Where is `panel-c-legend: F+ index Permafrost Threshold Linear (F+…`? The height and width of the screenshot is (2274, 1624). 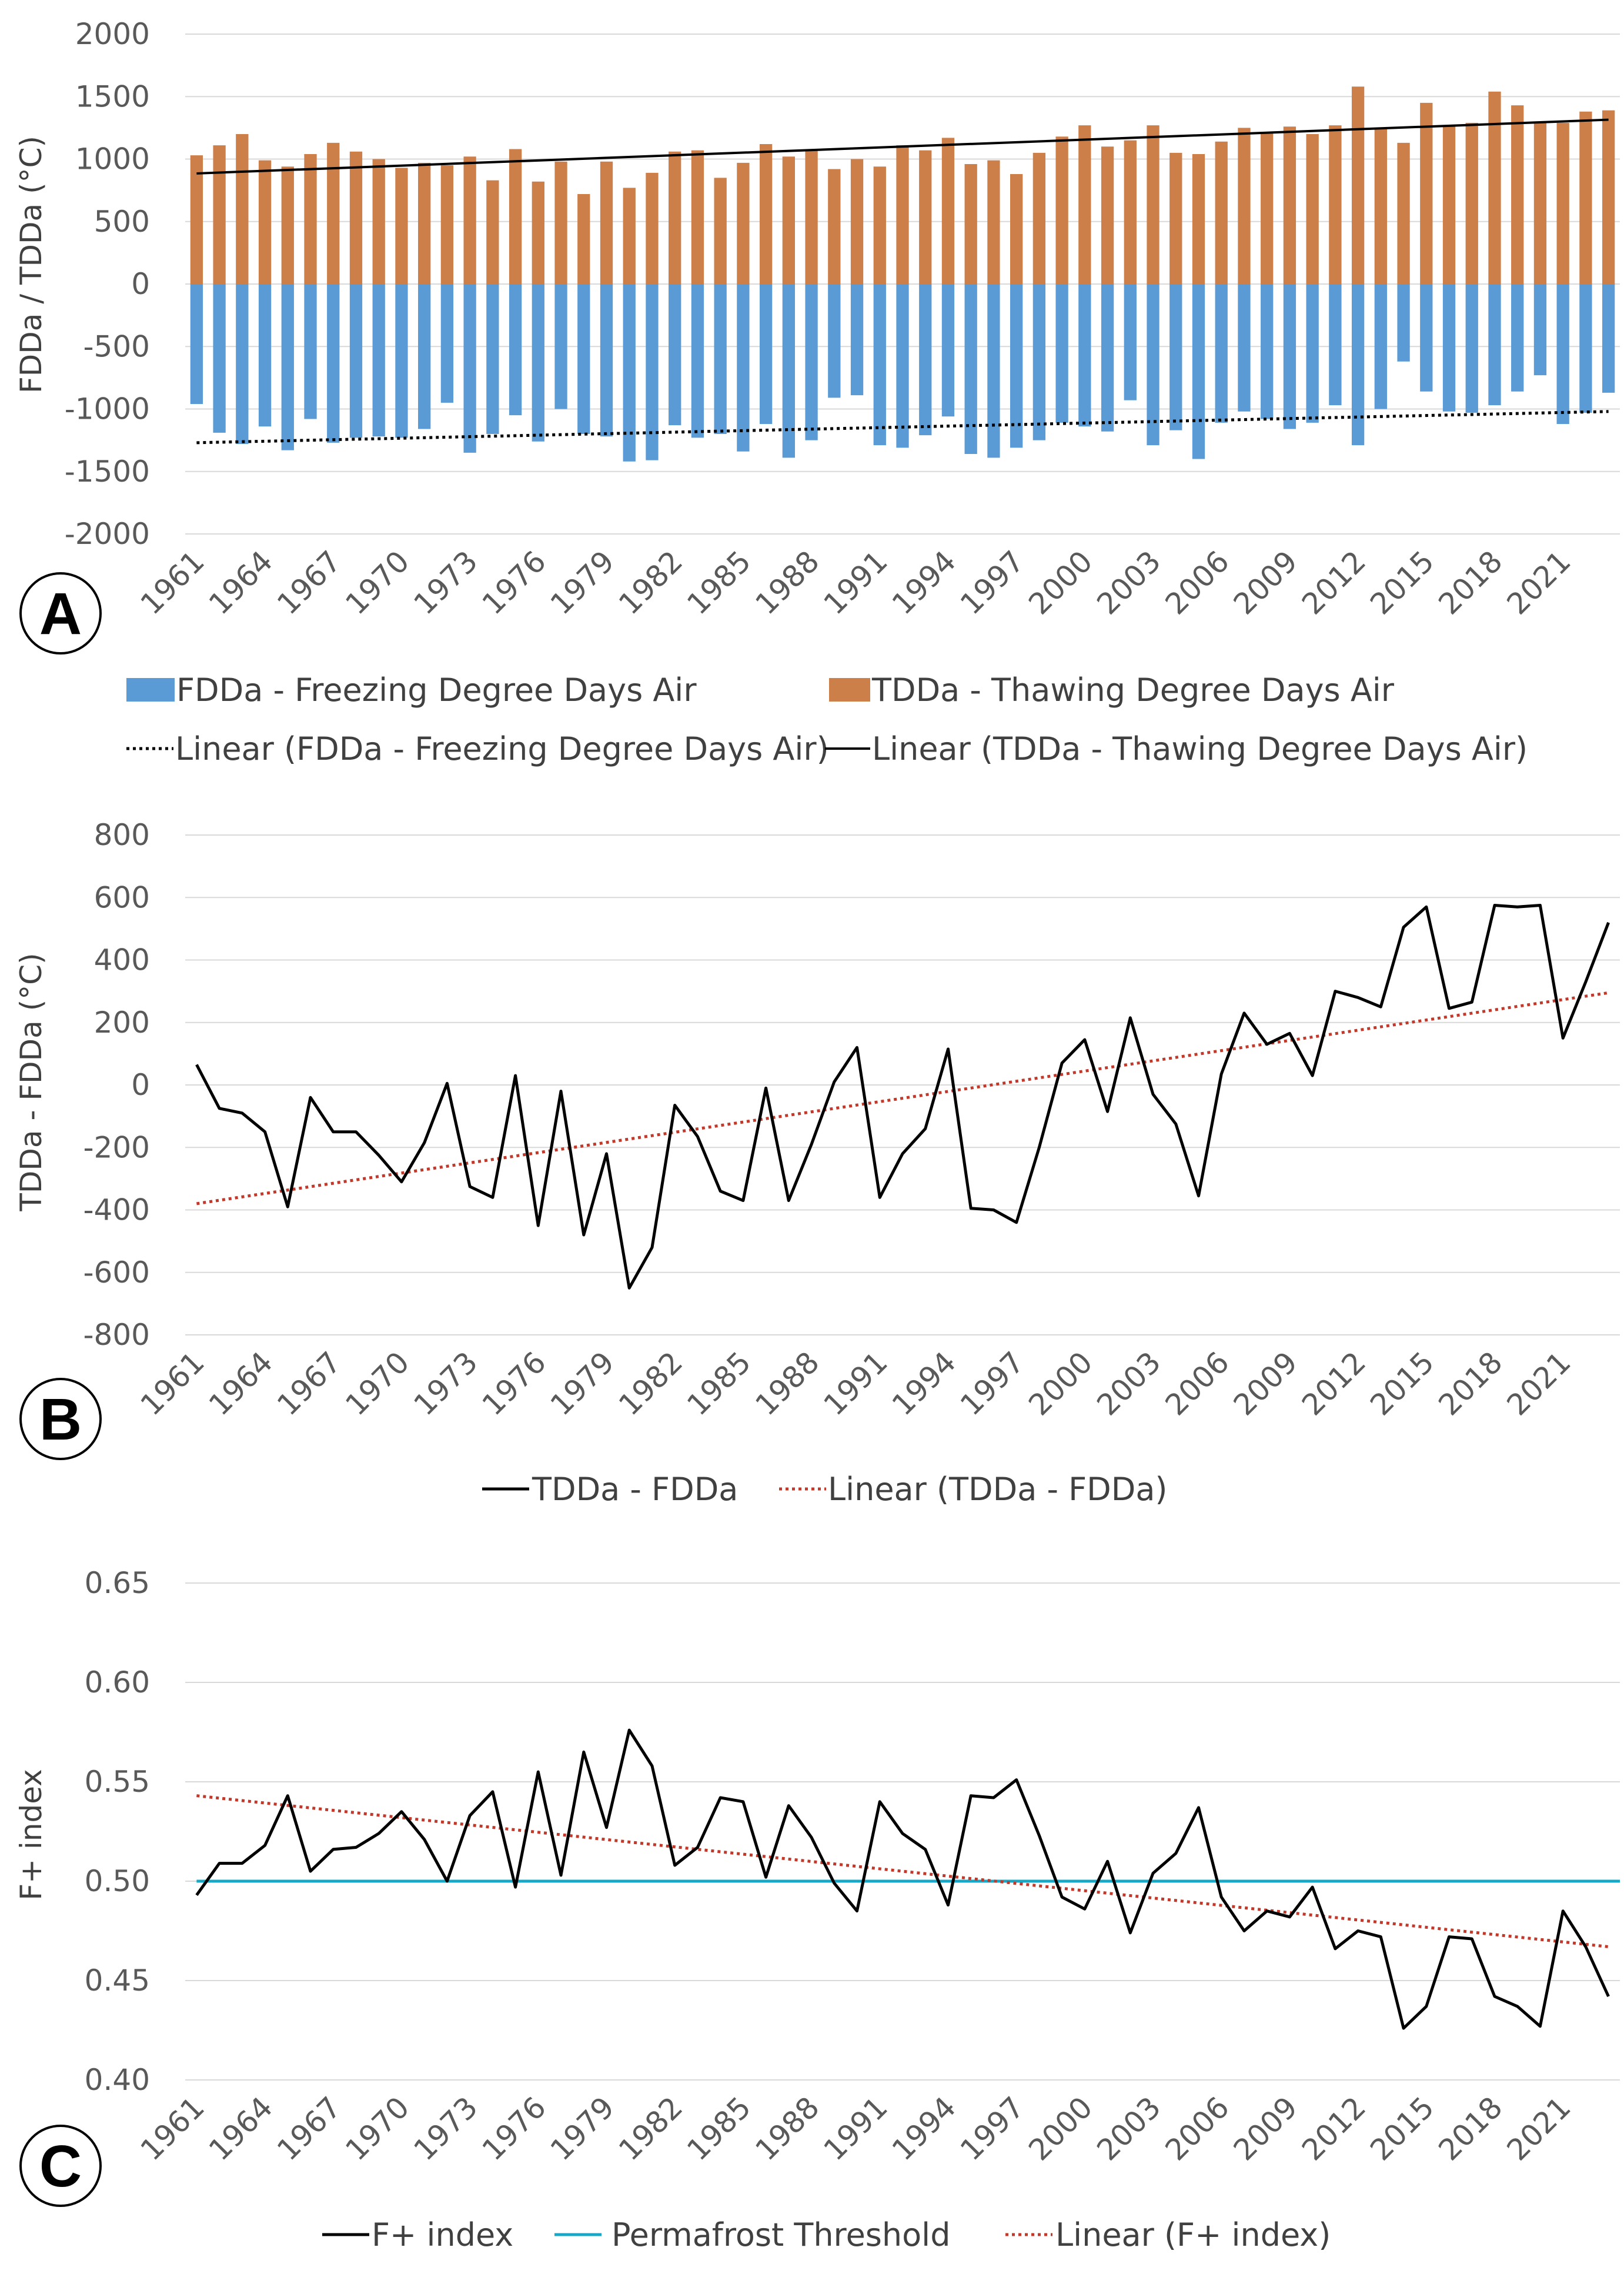
panel-c-legend: F+ index Permafrost Threshold Linear (F+… is located at coordinates (827, 2234).